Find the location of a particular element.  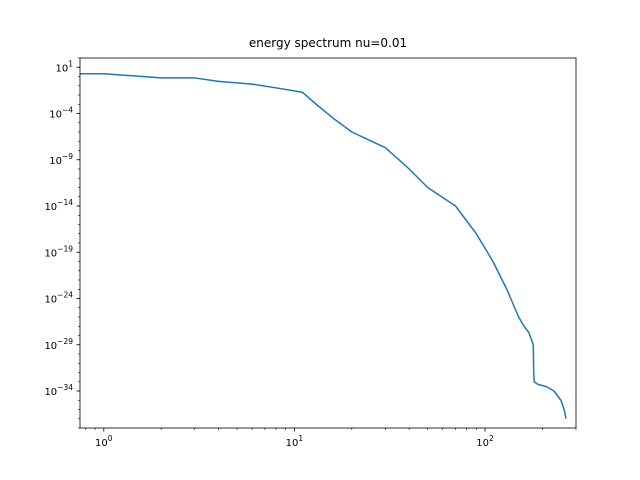

x-tick-label: 10² is located at coordinates (485, 441).